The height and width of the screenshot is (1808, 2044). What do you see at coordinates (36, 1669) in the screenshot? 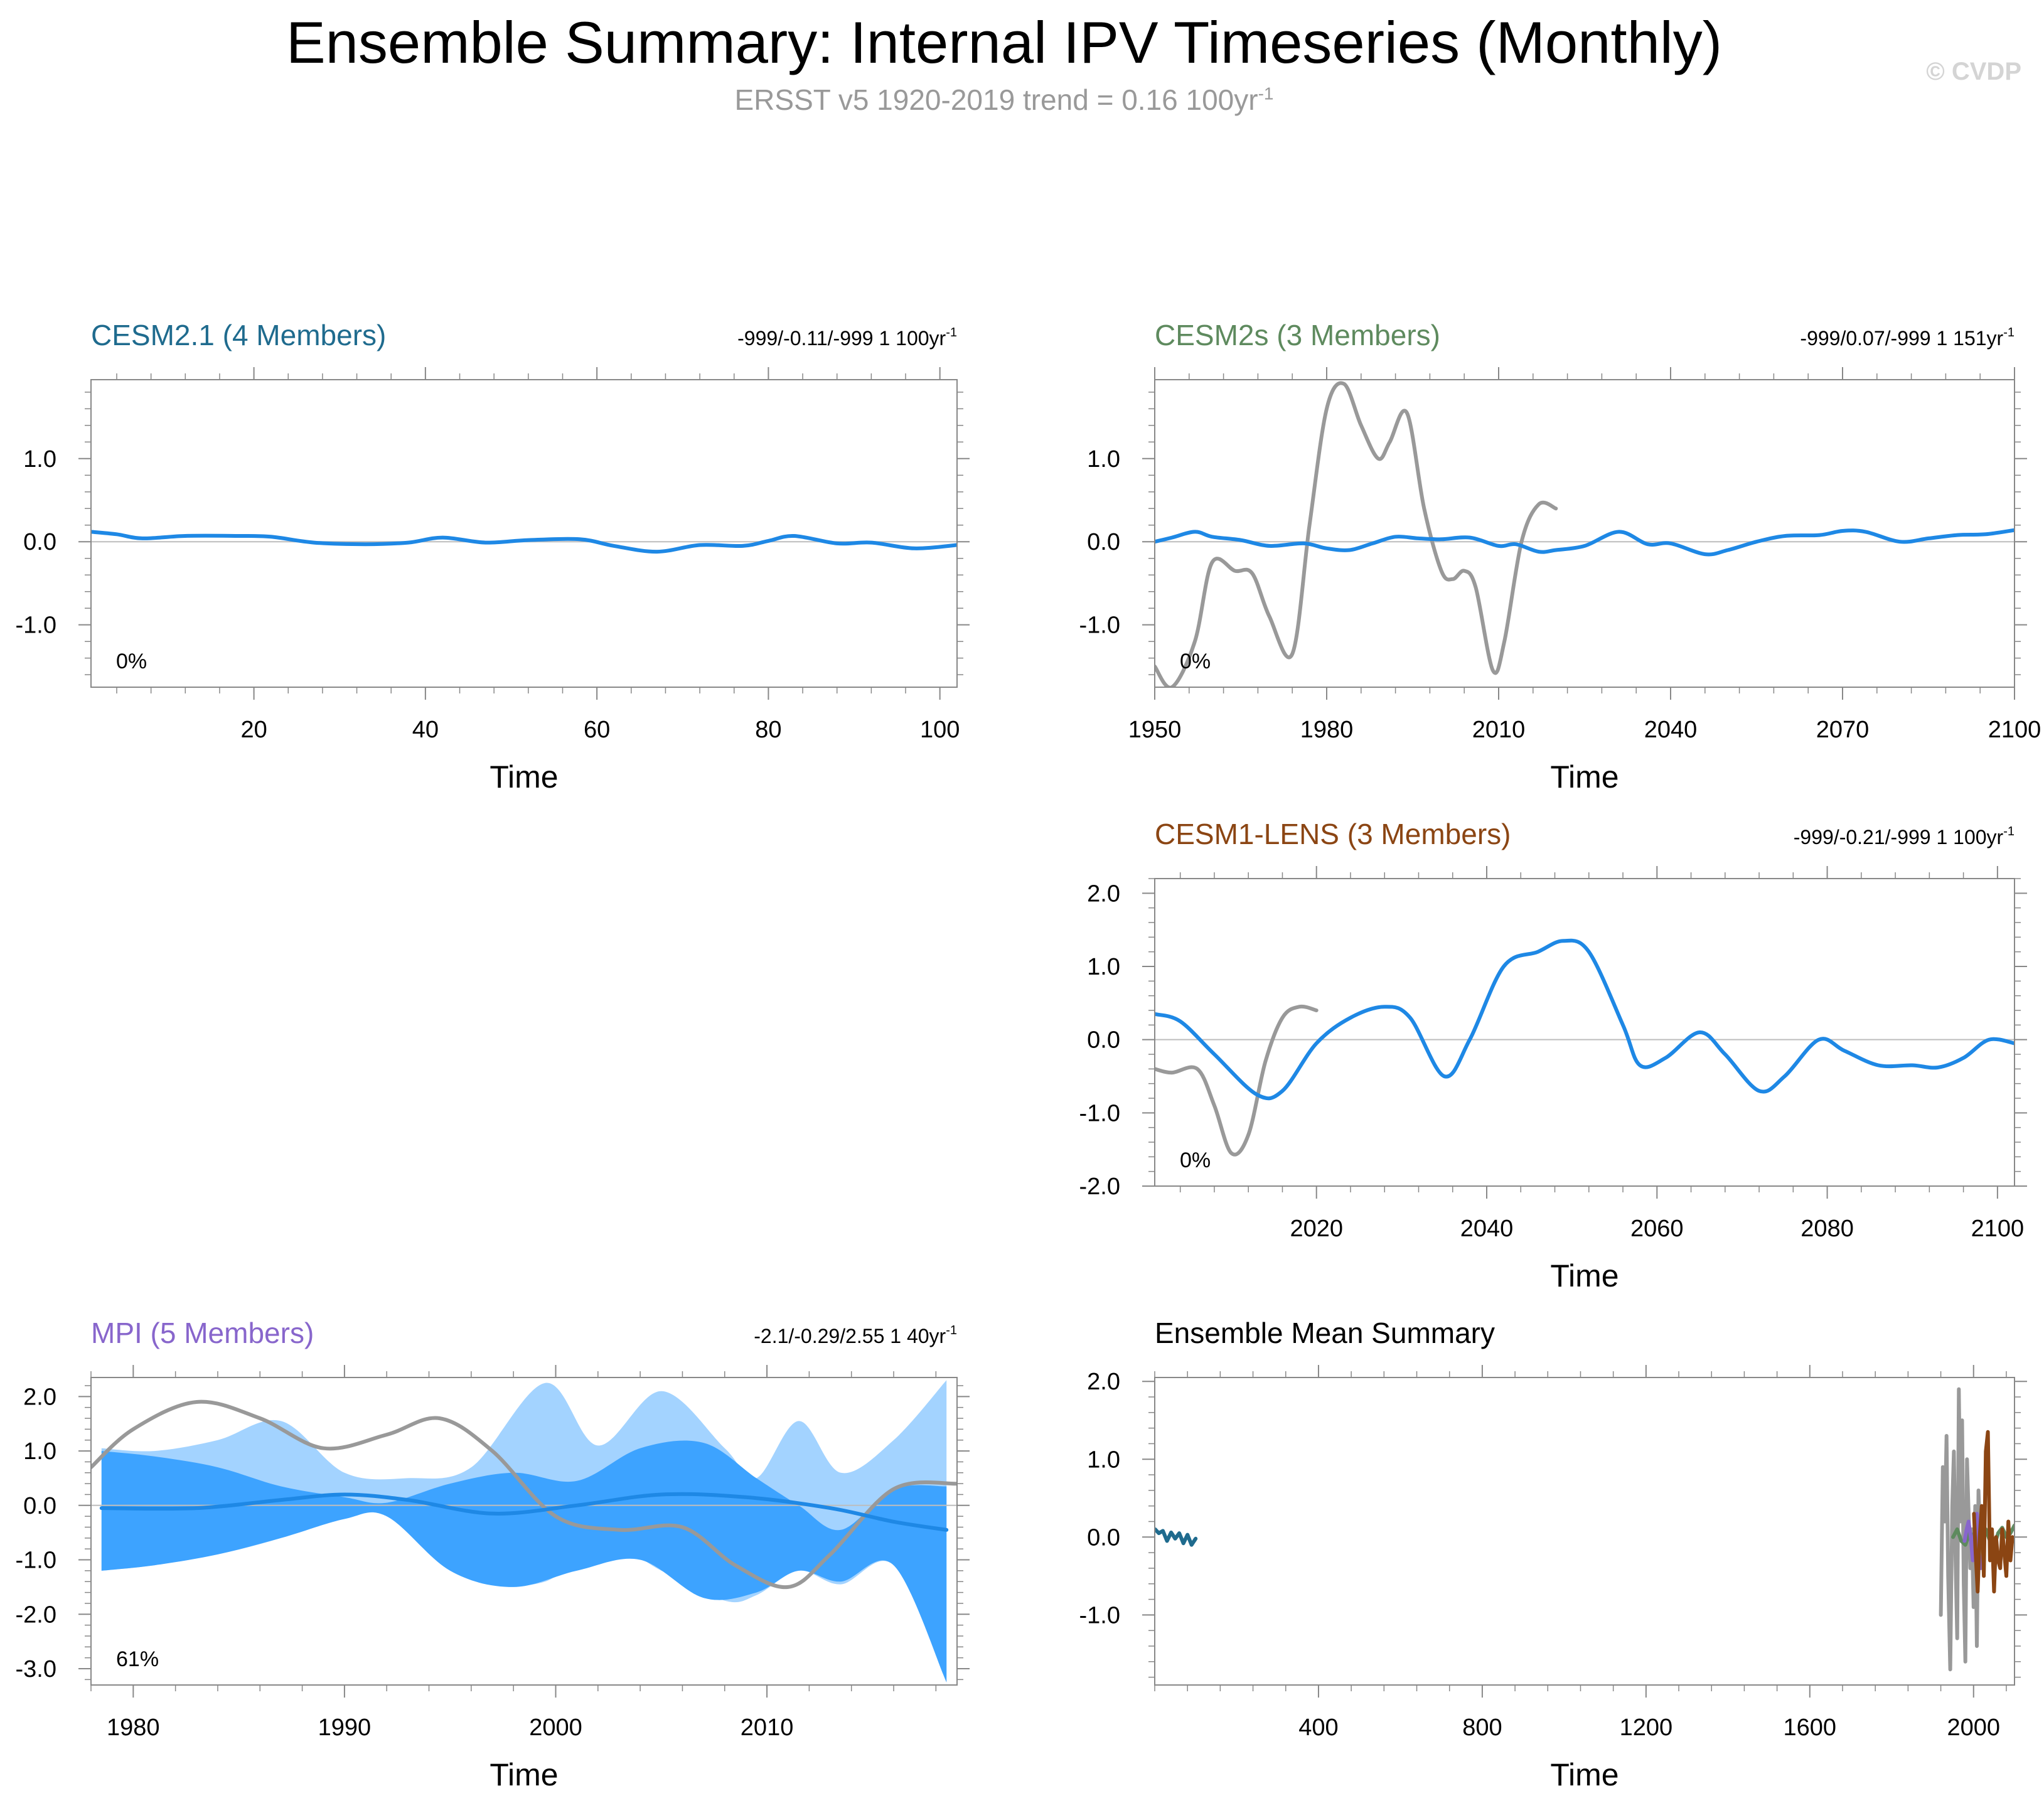
I see `y-tick-label: -3.0` at bounding box center [36, 1669].